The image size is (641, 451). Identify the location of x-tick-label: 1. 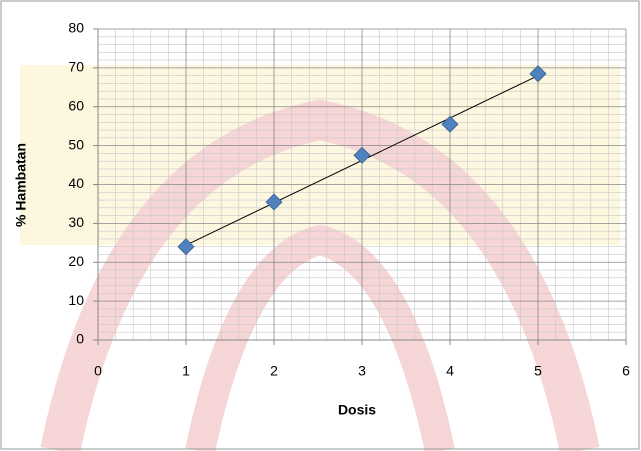
(186, 371).